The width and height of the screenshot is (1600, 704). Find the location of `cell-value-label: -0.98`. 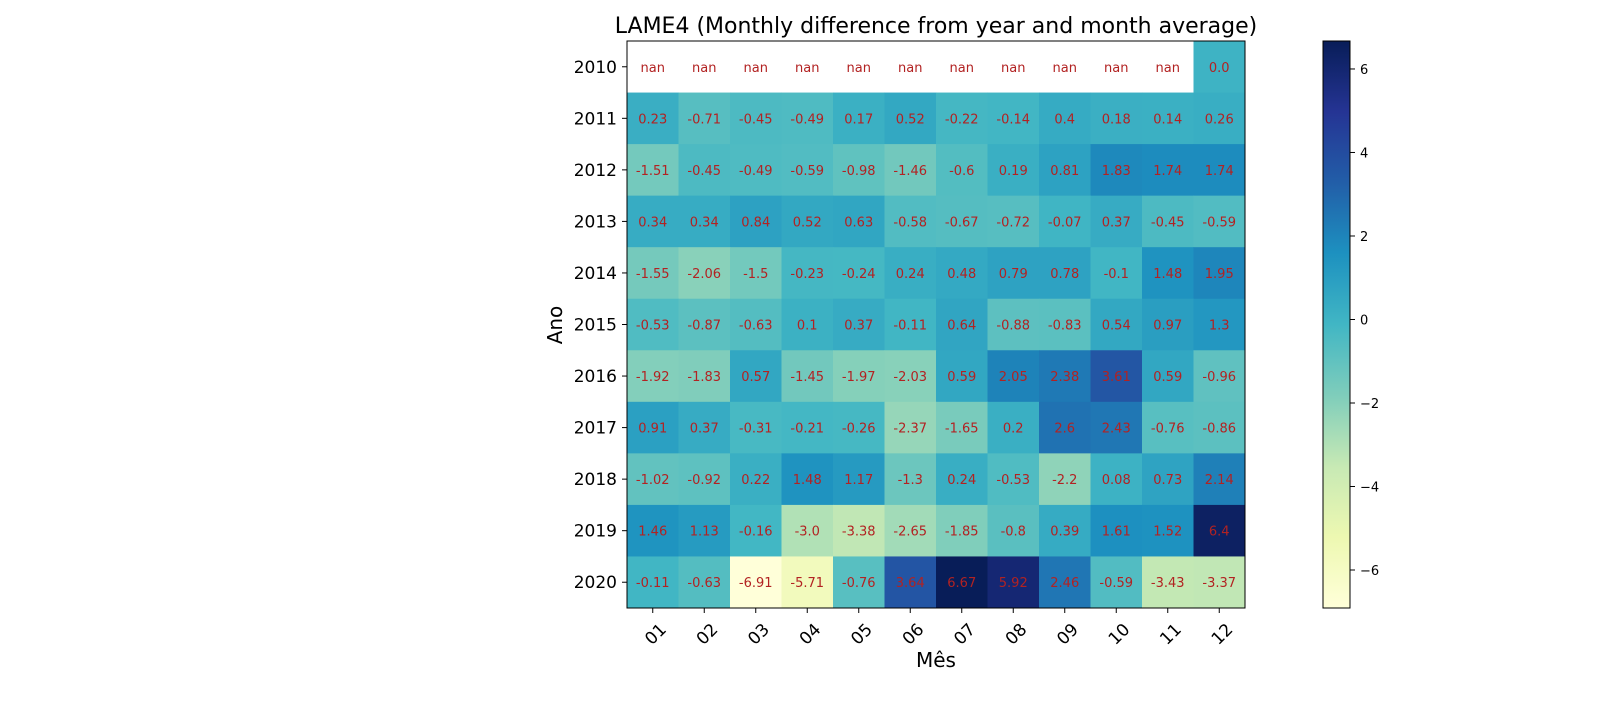

cell-value-label: -0.98 is located at coordinates (859, 171).